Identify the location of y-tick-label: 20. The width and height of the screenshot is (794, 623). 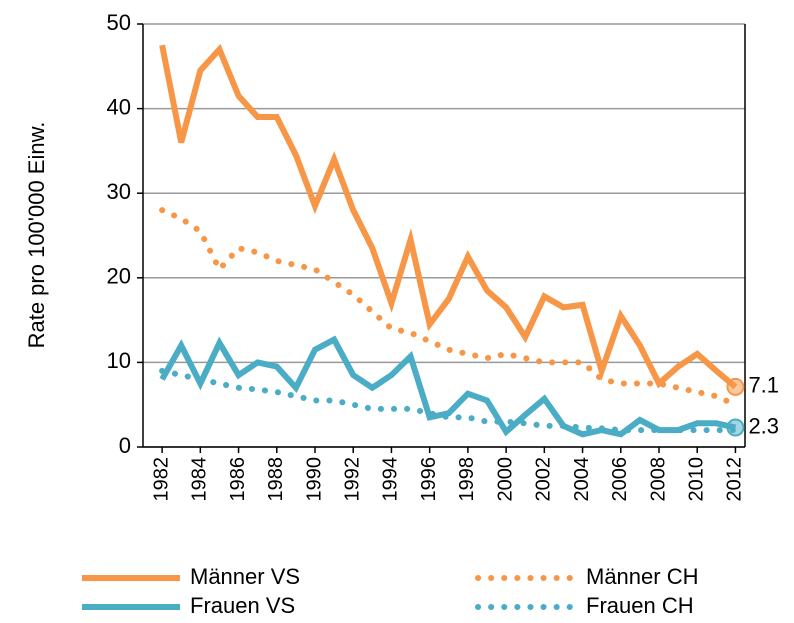
(119, 276).